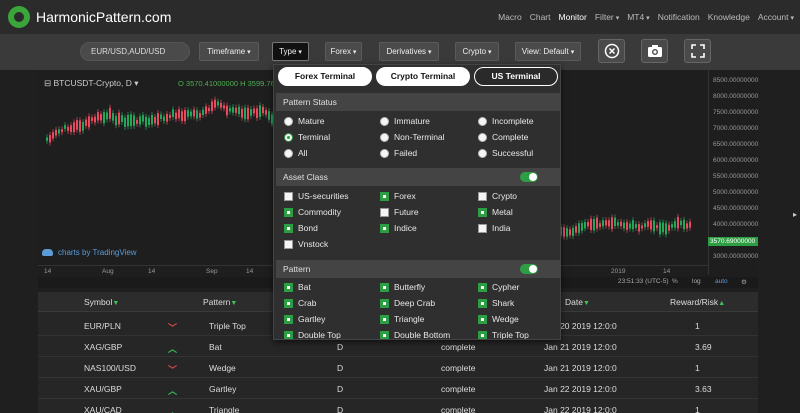 The image size is (800, 413). Describe the element at coordinates (306, 244) in the screenshot. I see `asset-class-option-vnstock: Vnstock` at that location.